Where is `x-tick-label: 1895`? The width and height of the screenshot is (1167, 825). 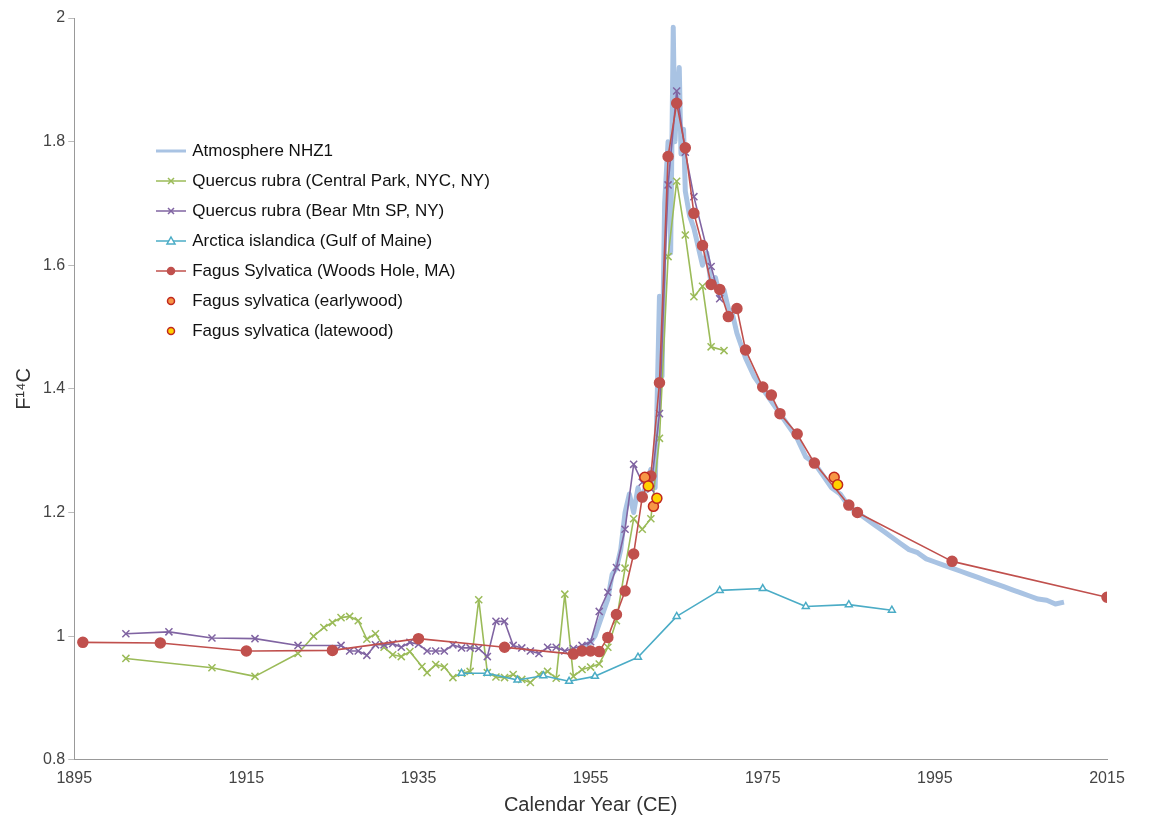
x-tick-label: 1895 is located at coordinates (74, 777).